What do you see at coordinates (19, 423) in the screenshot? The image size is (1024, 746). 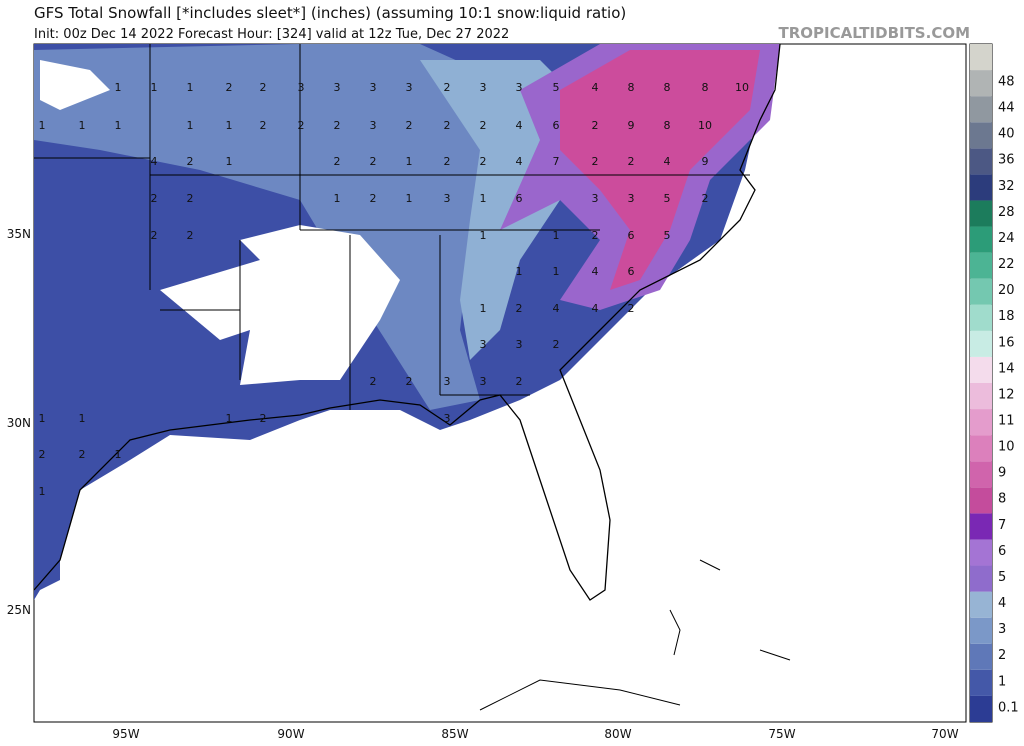 I see `lat-label: 30N` at bounding box center [19, 423].